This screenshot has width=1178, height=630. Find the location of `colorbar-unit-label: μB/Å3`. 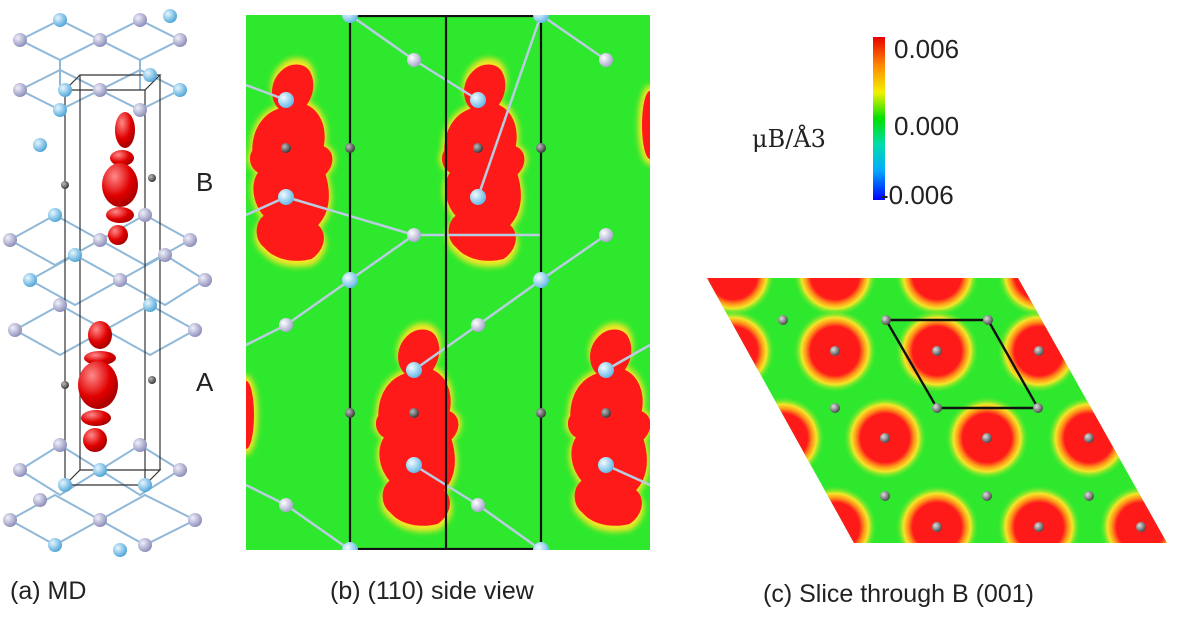

colorbar-unit-label: μB/Å3 is located at coordinates (789, 139).